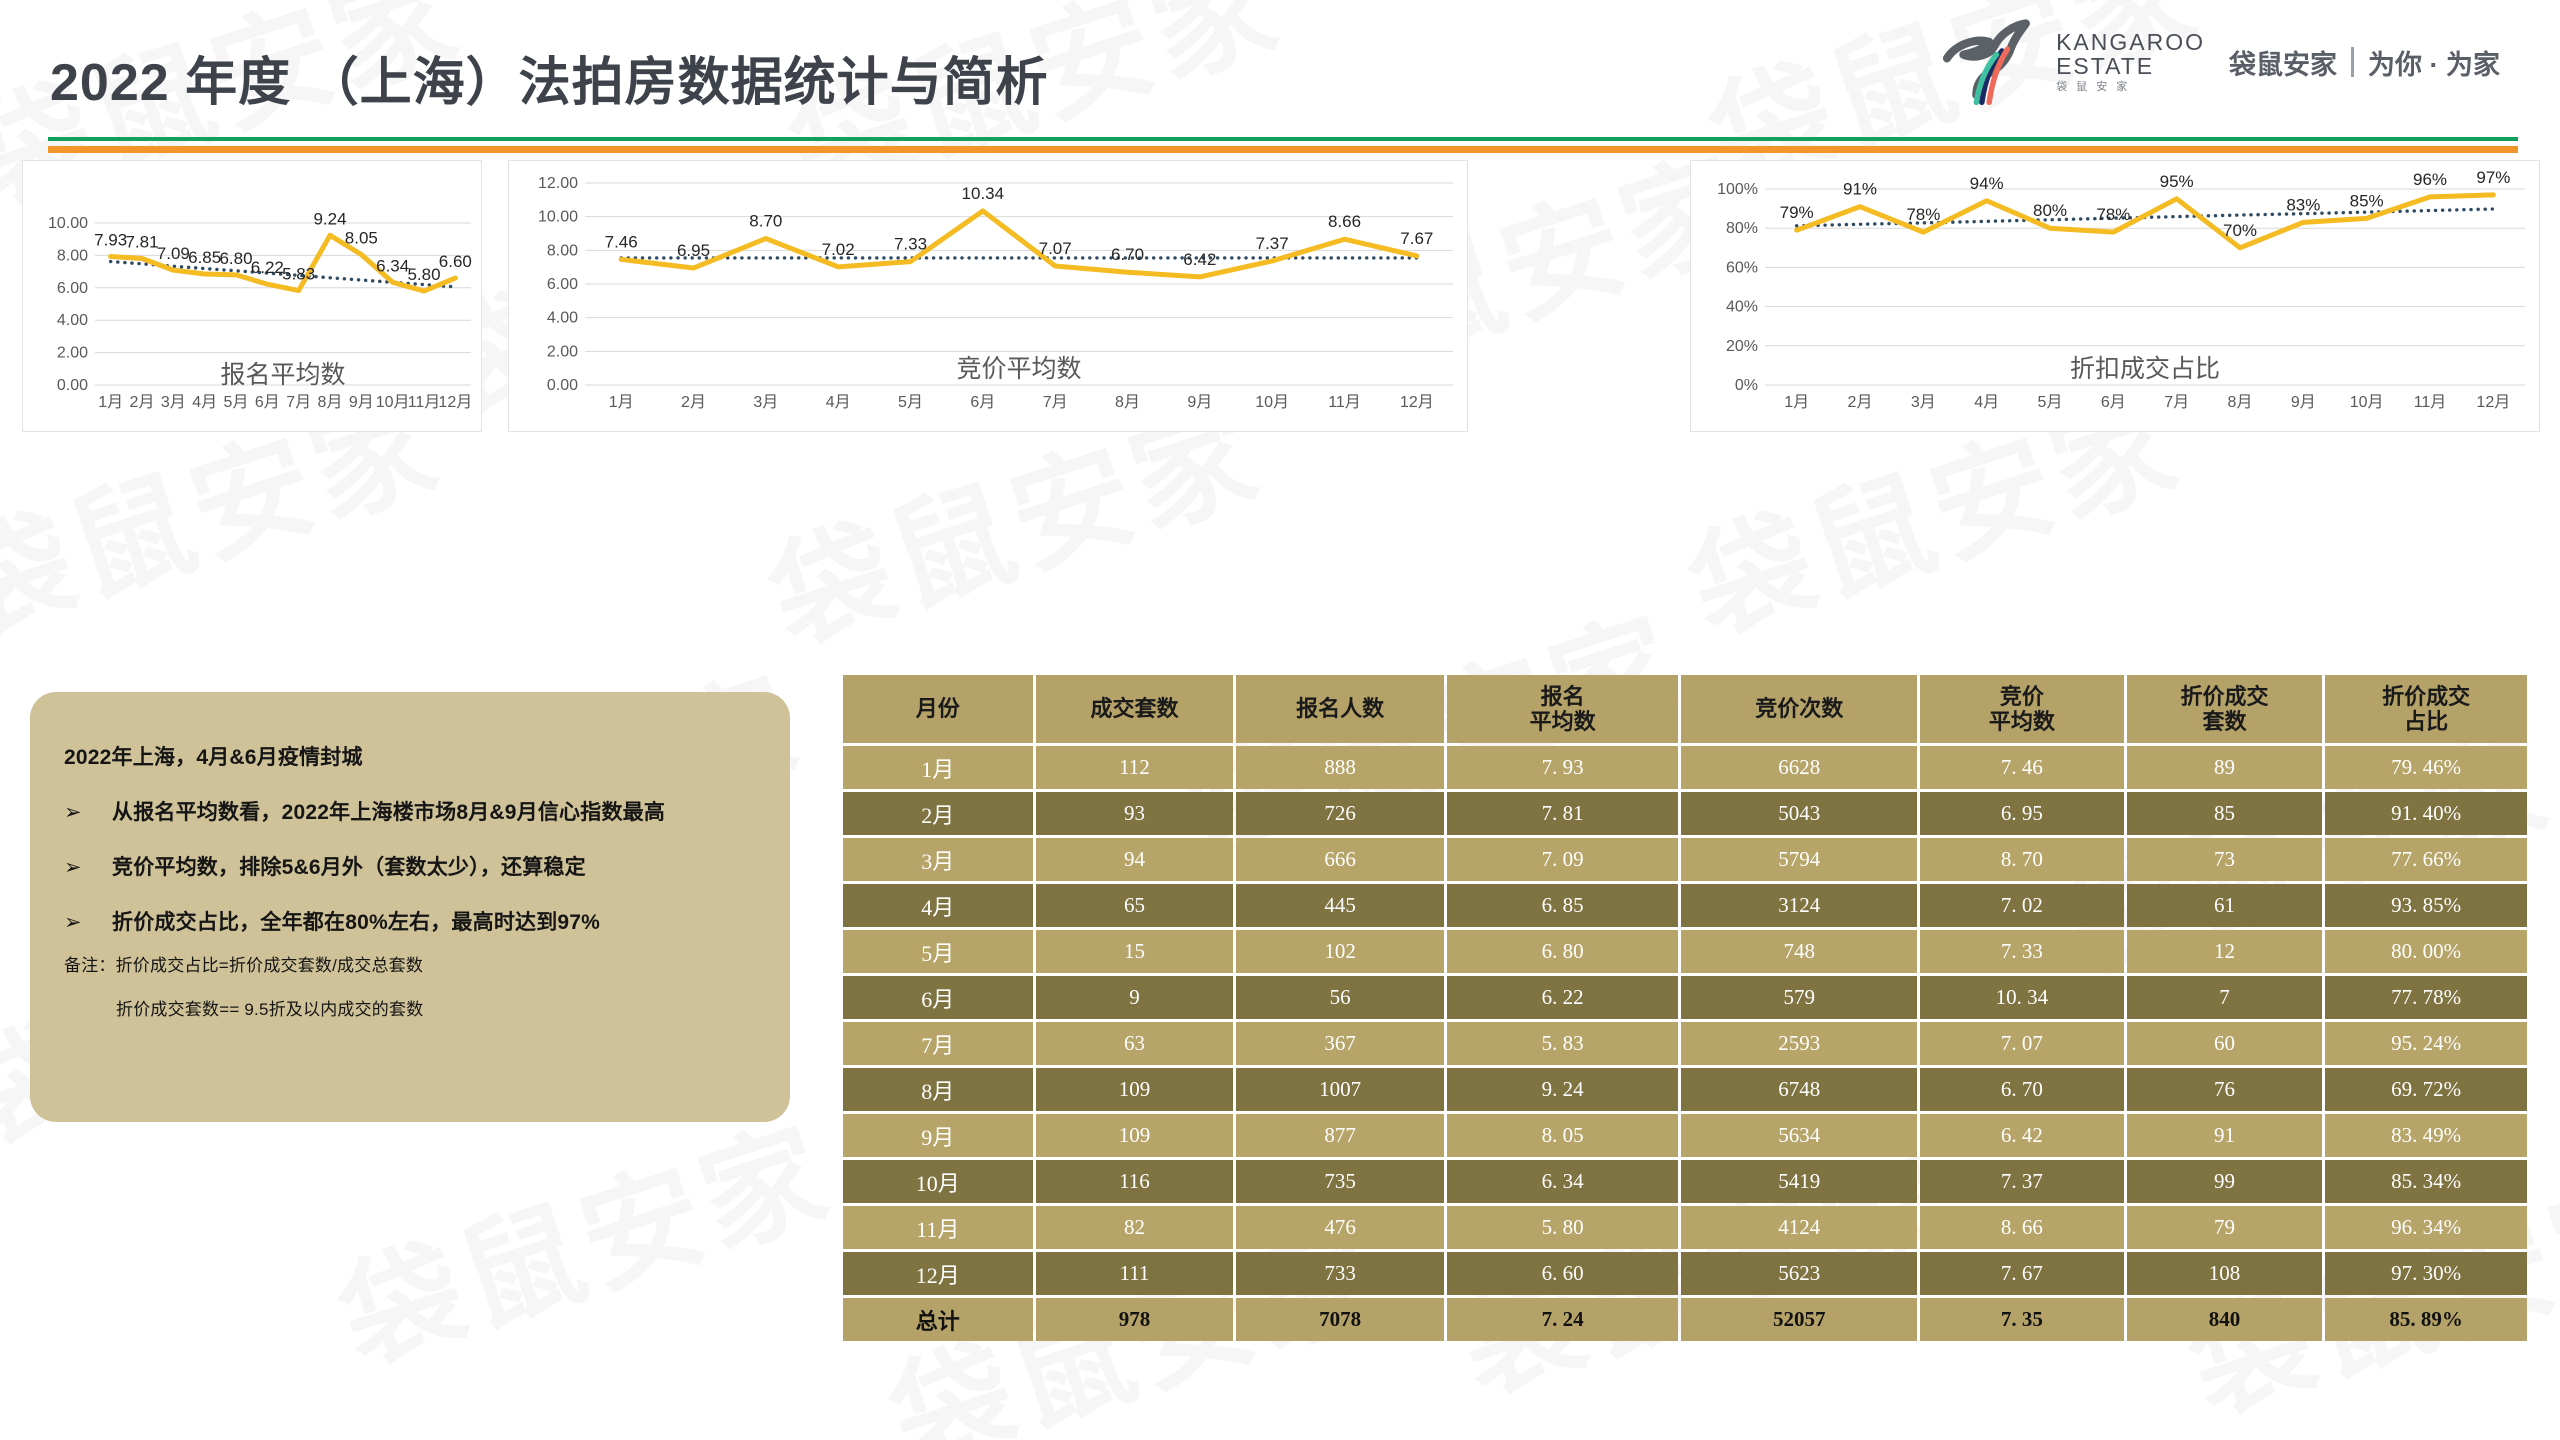 The image size is (2560, 1440). Describe the element at coordinates (938, 813) in the screenshot. I see `table-cell-month: 2月` at that location.